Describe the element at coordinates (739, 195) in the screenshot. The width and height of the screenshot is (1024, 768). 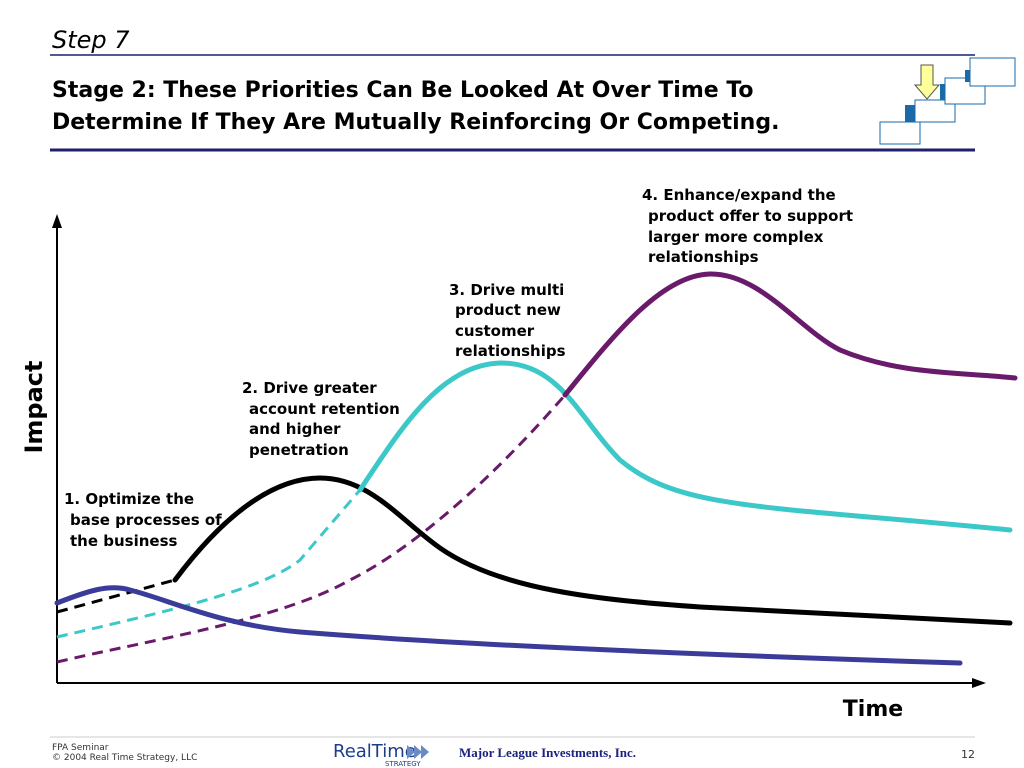
I see `annotation: 4. Enhance/expand the` at that location.